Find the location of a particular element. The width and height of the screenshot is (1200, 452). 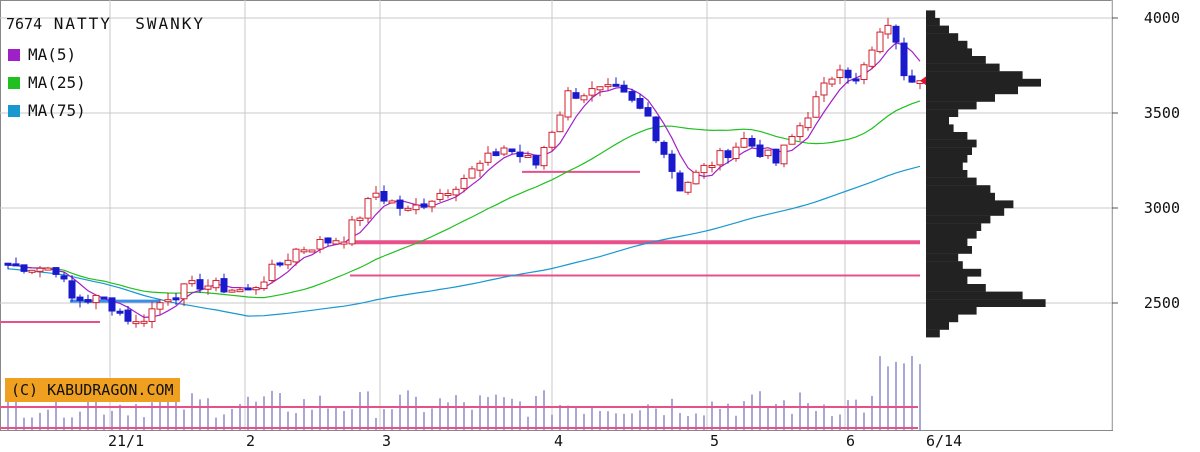

y-tick-label: 4000 is located at coordinates (1161, 18).